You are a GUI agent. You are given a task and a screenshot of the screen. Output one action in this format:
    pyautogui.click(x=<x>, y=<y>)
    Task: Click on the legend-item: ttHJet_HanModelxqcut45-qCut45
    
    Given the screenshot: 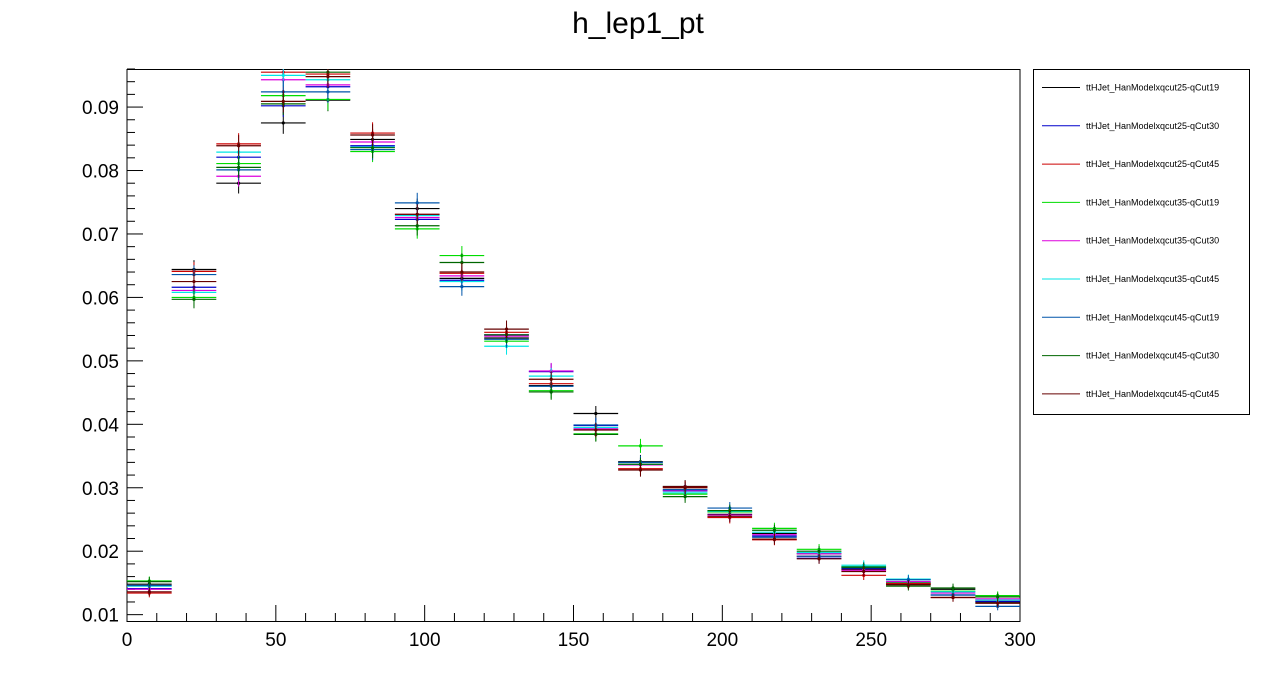 What is the action you would take?
    pyautogui.click(x=1130, y=394)
    